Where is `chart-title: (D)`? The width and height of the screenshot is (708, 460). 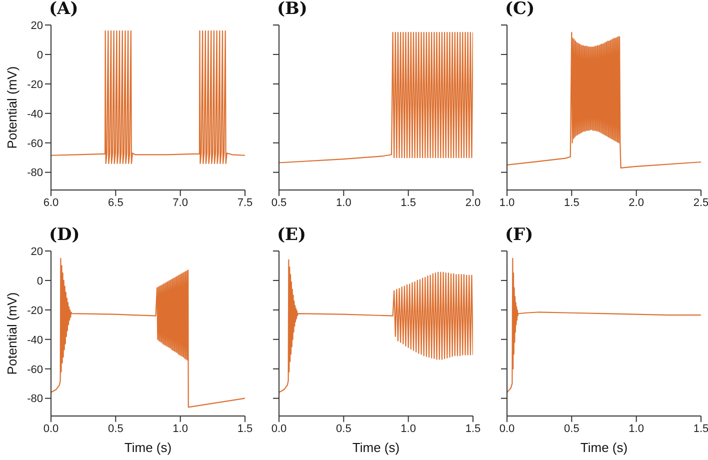 chart-title: (D) is located at coordinates (64, 235).